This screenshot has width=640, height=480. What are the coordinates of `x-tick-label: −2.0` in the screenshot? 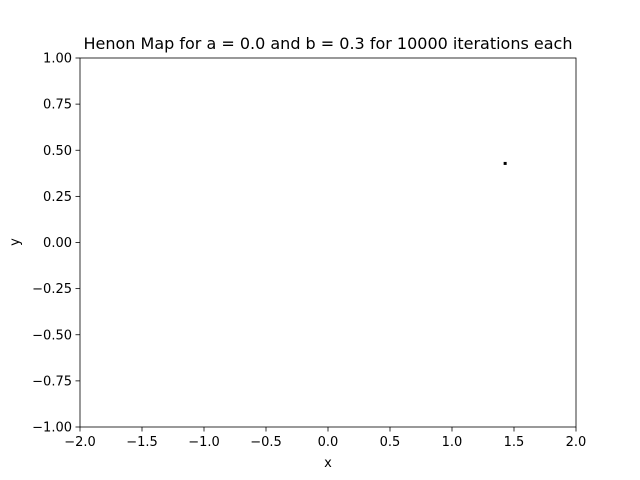 It's located at (80, 442).